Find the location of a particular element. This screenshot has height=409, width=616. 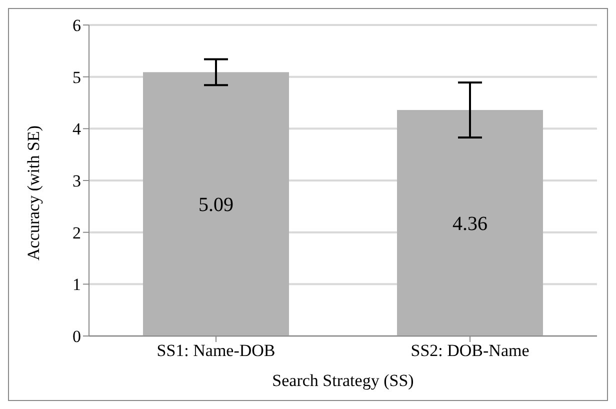

y-axis-title: Accuracy (with SE) is located at coordinates (34, 192).